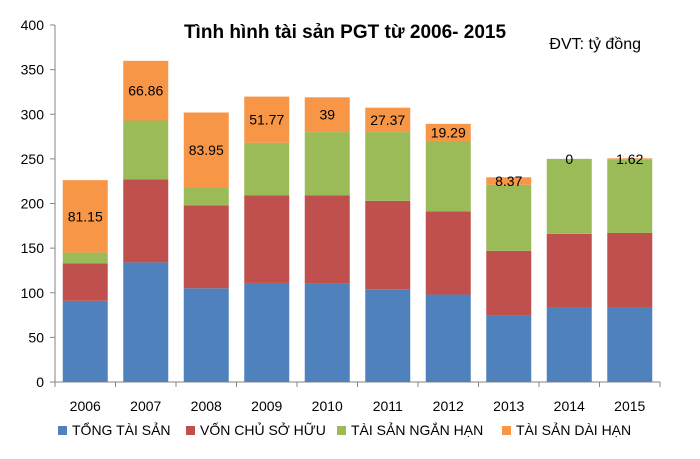  I want to click on y-tick-label: 200, so click(33, 204).